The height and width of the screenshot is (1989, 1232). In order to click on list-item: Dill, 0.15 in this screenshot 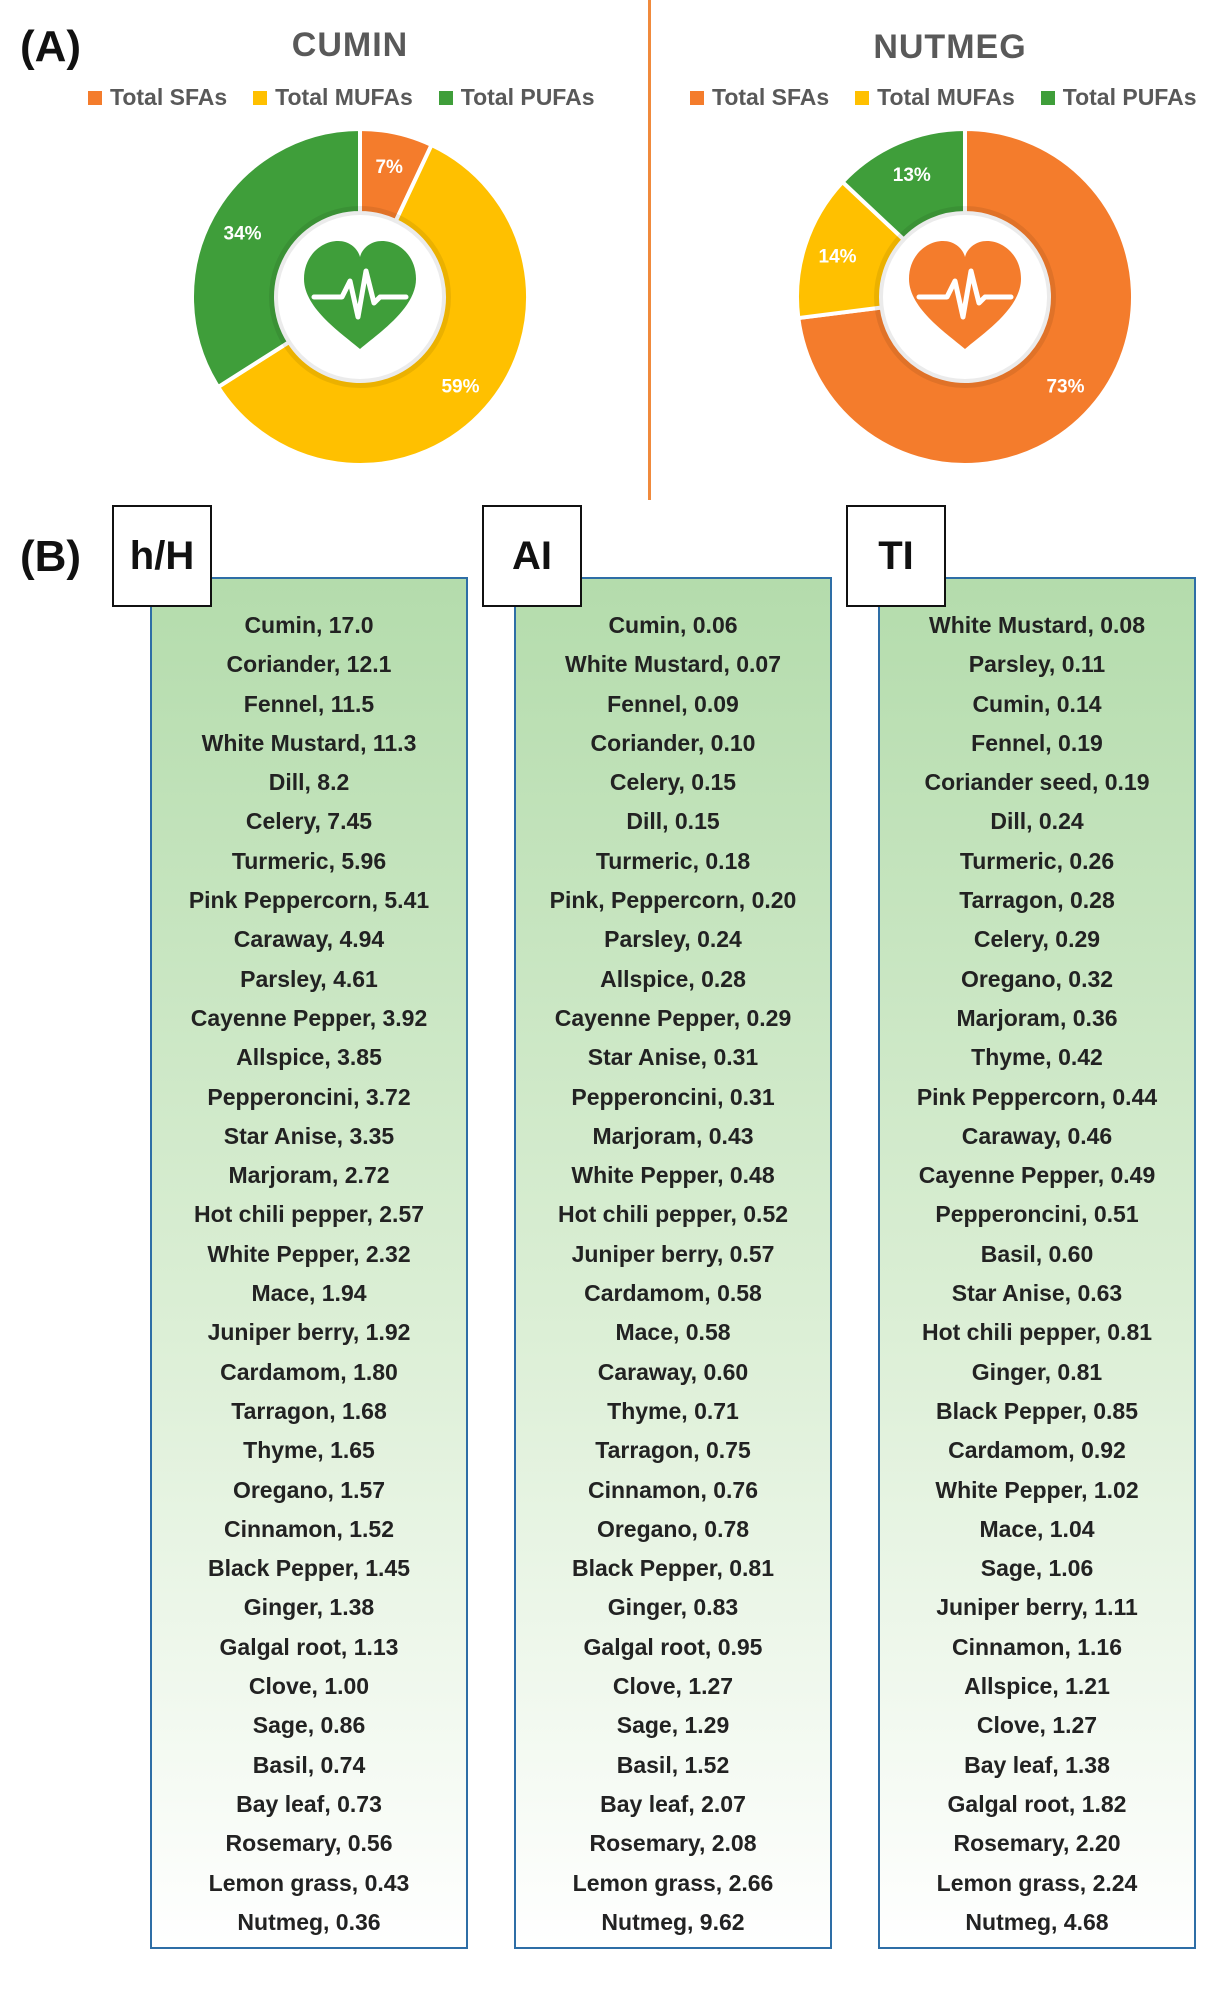, I will do `click(673, 821)`.